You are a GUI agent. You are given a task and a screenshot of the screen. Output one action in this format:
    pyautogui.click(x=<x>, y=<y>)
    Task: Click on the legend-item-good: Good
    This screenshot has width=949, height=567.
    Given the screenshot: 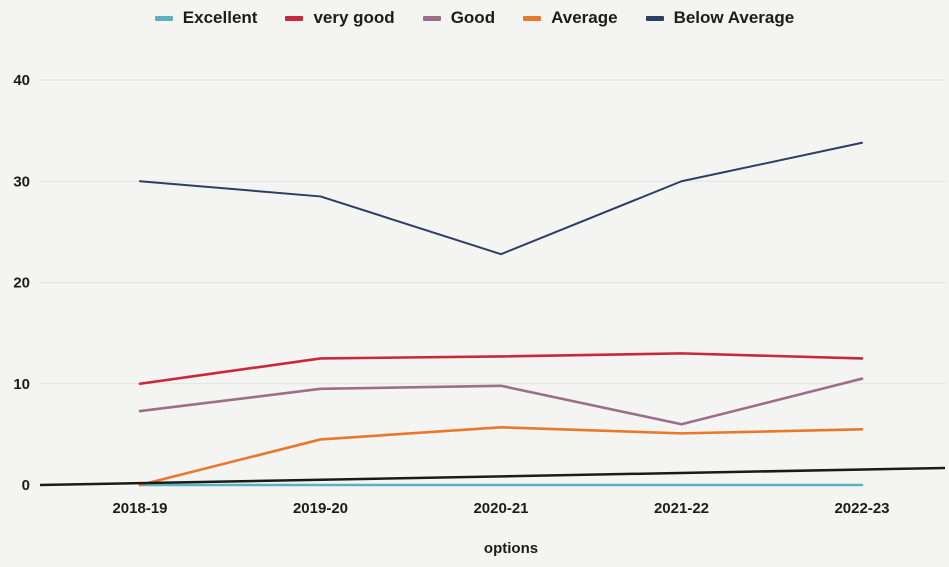 What is the action you would take?
    pyautogui.click(x=459, y=18)
    